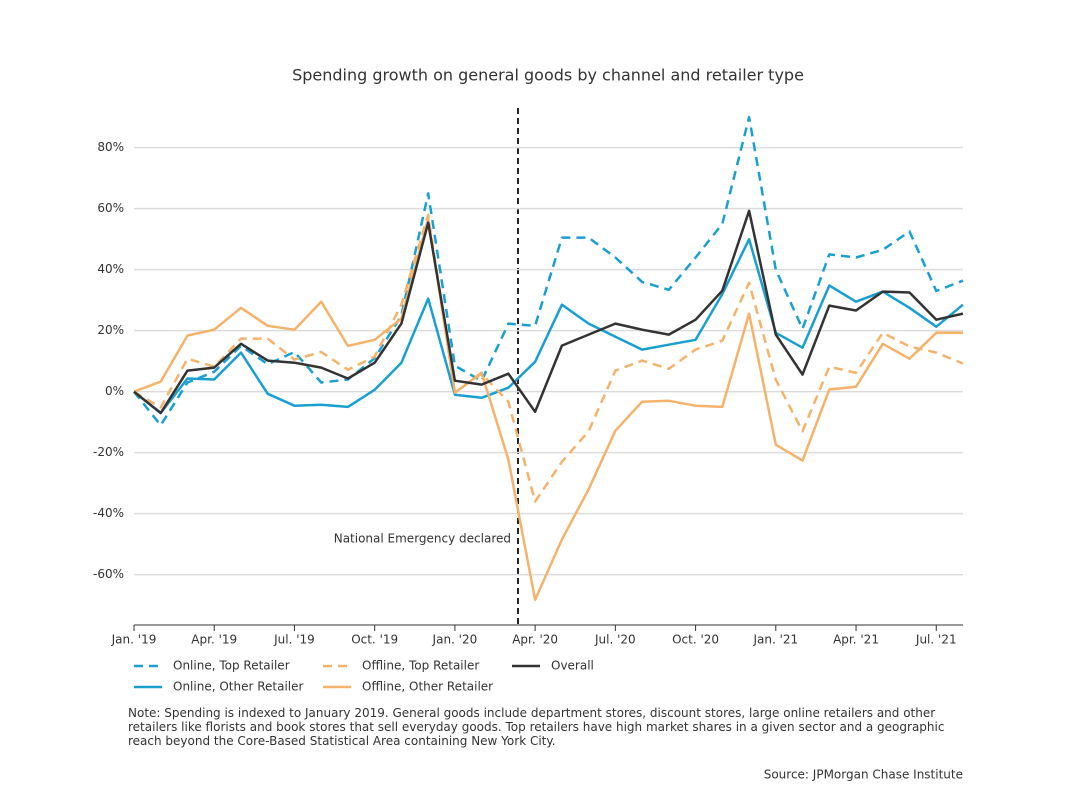 This screenshot has height=800, width=1070. What do you see at coordinates (110, 147) in the screenshot?
I see `y-tick-label: 80%` at bounding box center [110, 147].